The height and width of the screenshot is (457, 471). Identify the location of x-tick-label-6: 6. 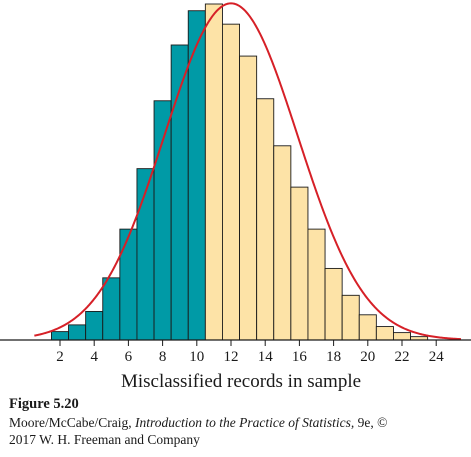
(129, 357).